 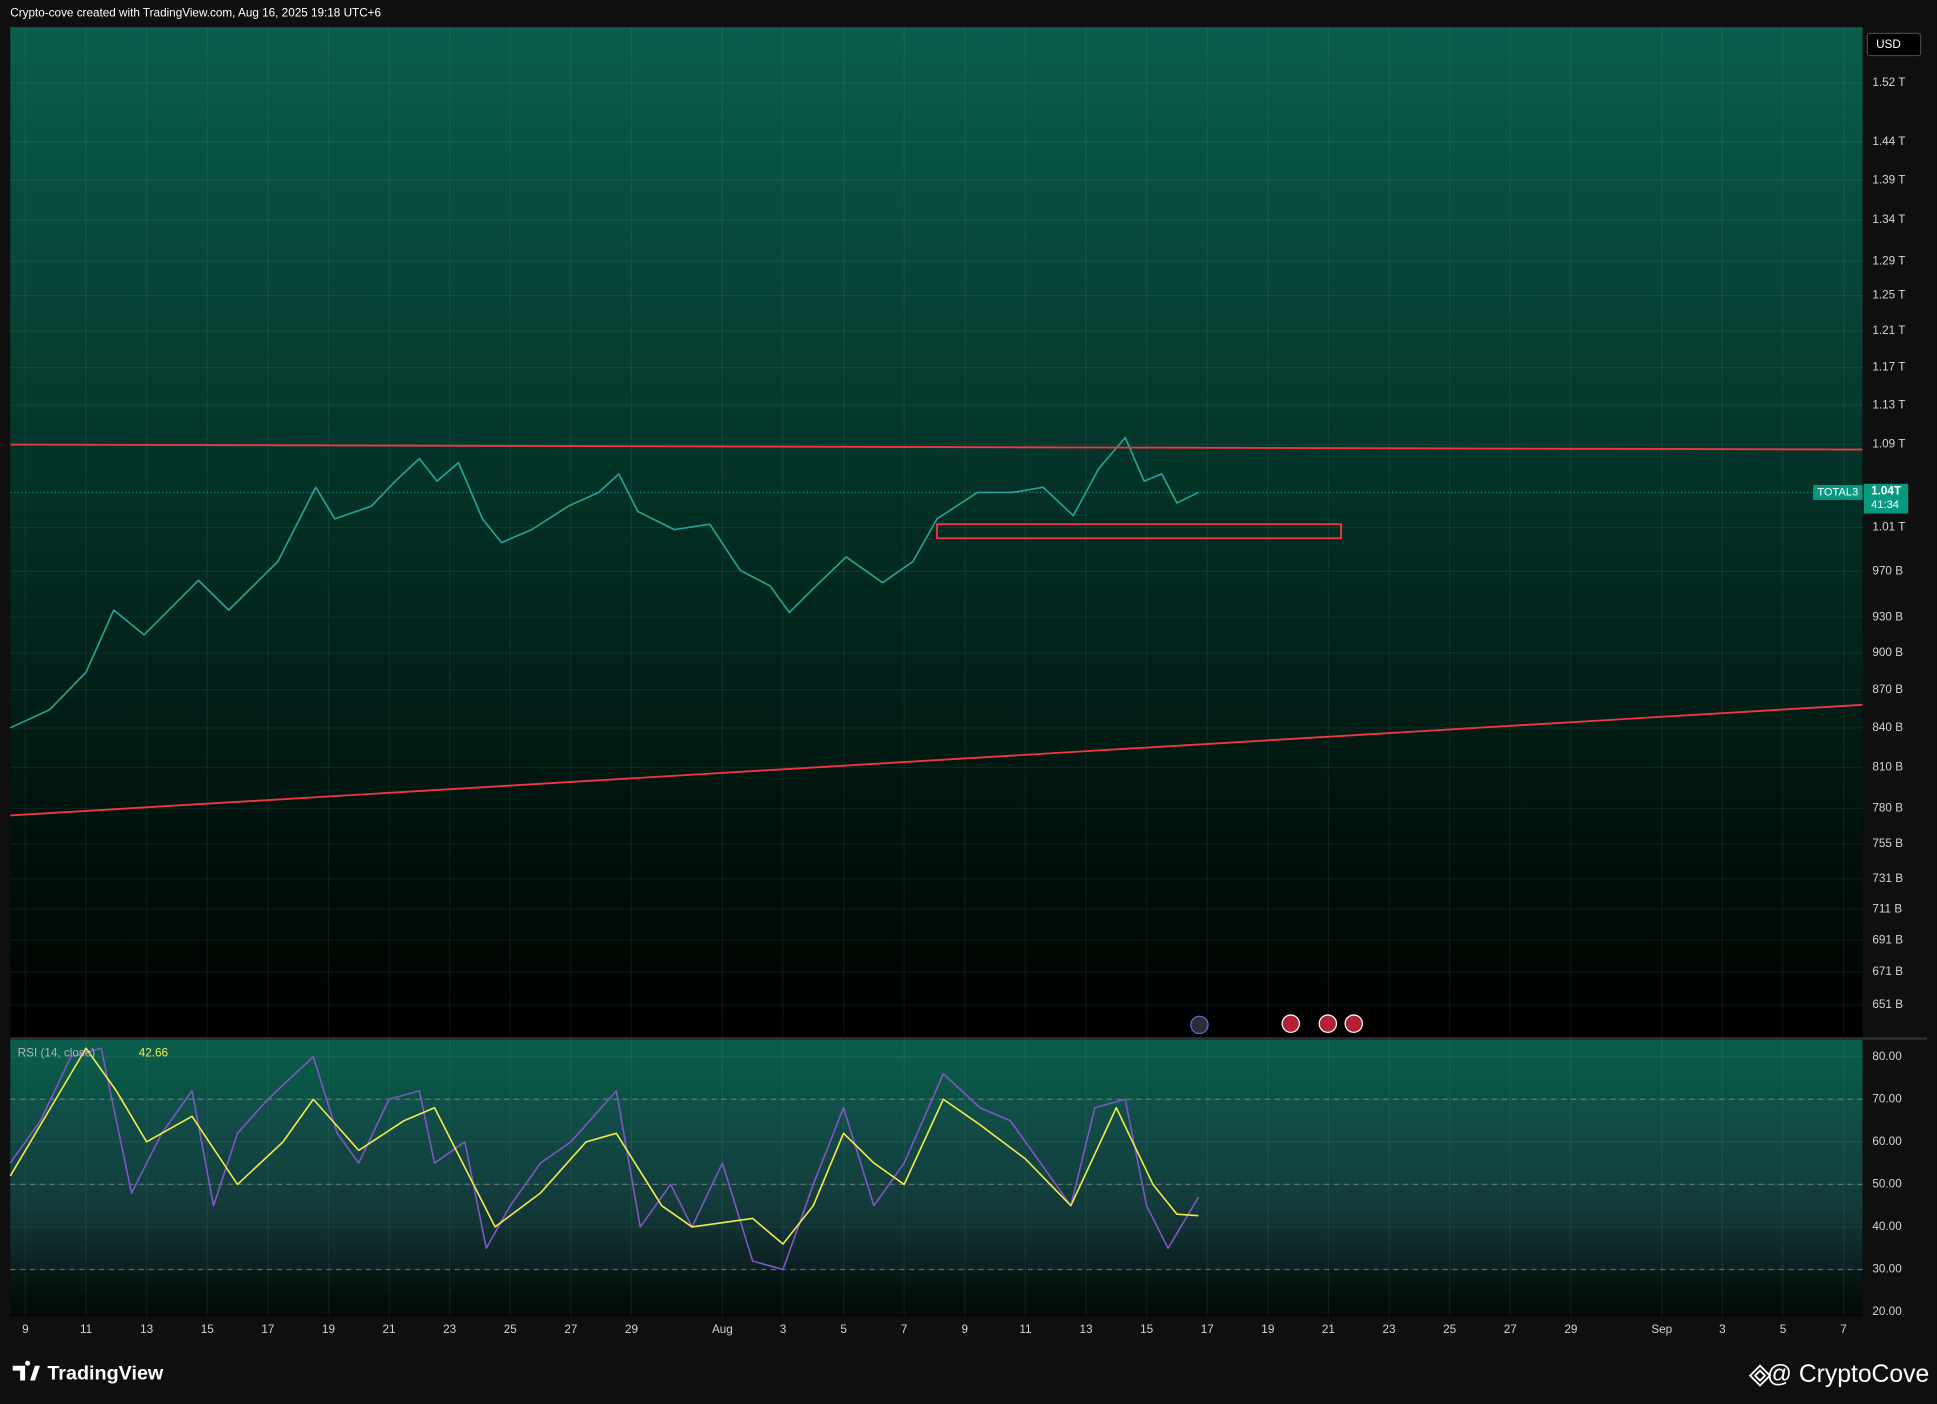 What do you see at coordinates (1887, 878) in the screenshot?
I see `y-tick-label: 731 B` at bounding box center [1887, 878].